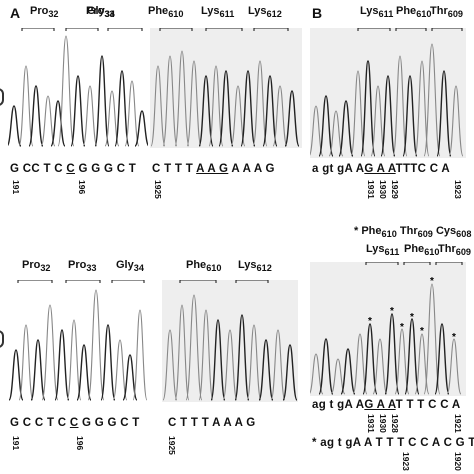 This screenshot has height=474, width=474. What do you see at coordinates (16, 187) in the screenshot?
I see `position-191-top: 191` at bounding box center [16, 187].